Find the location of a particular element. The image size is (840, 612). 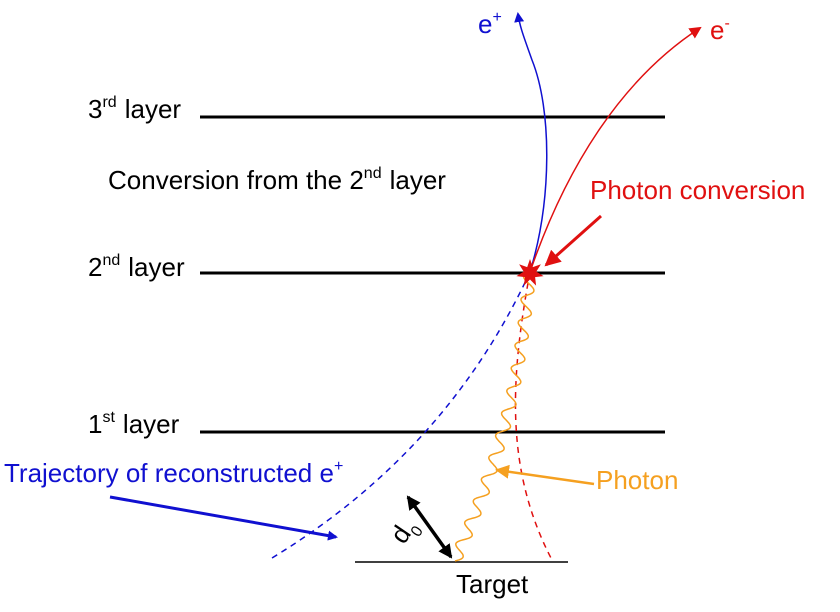

photon-conversion-label: Photon conversion is located at coordinates (697, 190).